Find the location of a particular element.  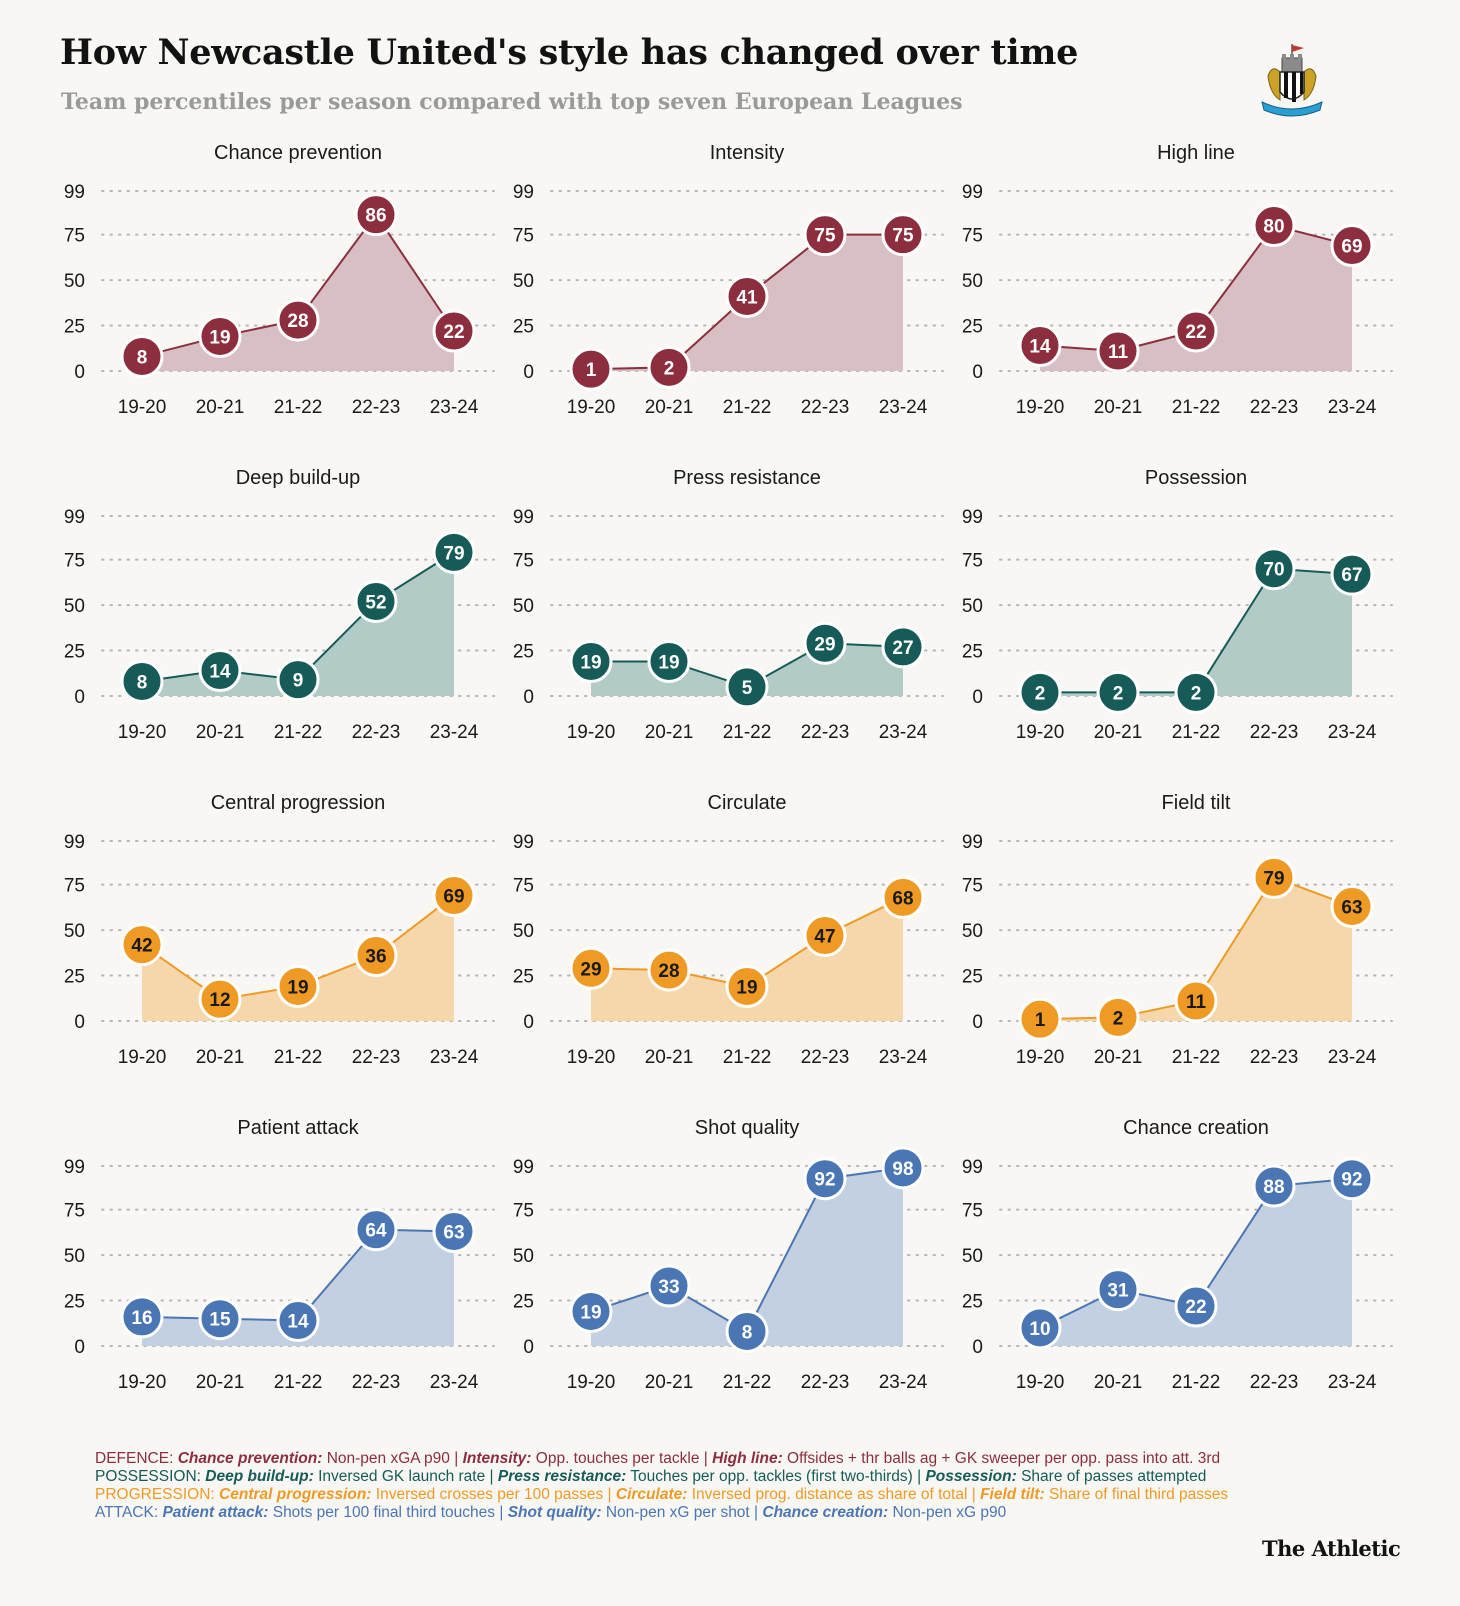

data-label: 22 is located at coordinates (453, 332).